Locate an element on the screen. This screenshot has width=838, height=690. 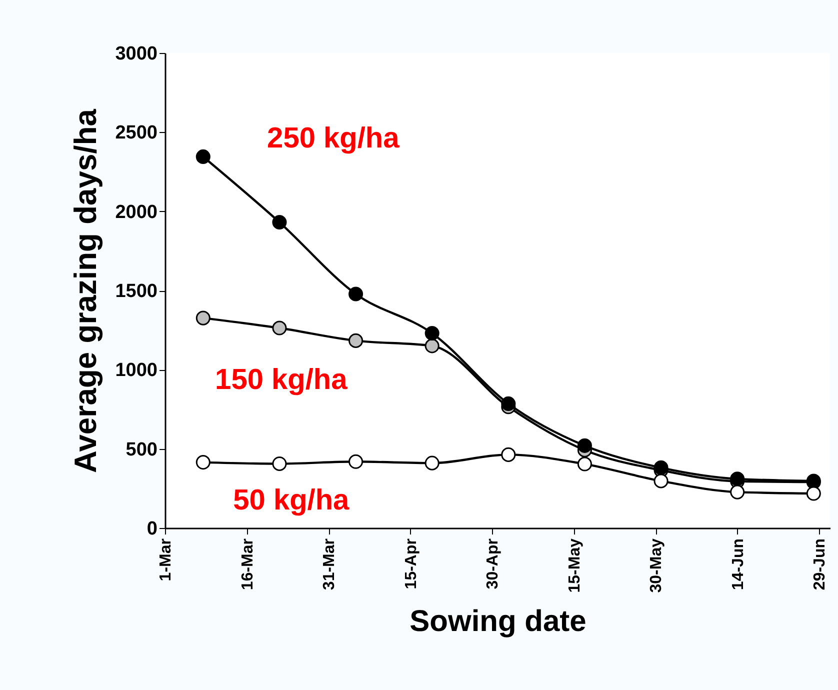
x-tick-label: 14-Jun is located at coordinates (738, 564).